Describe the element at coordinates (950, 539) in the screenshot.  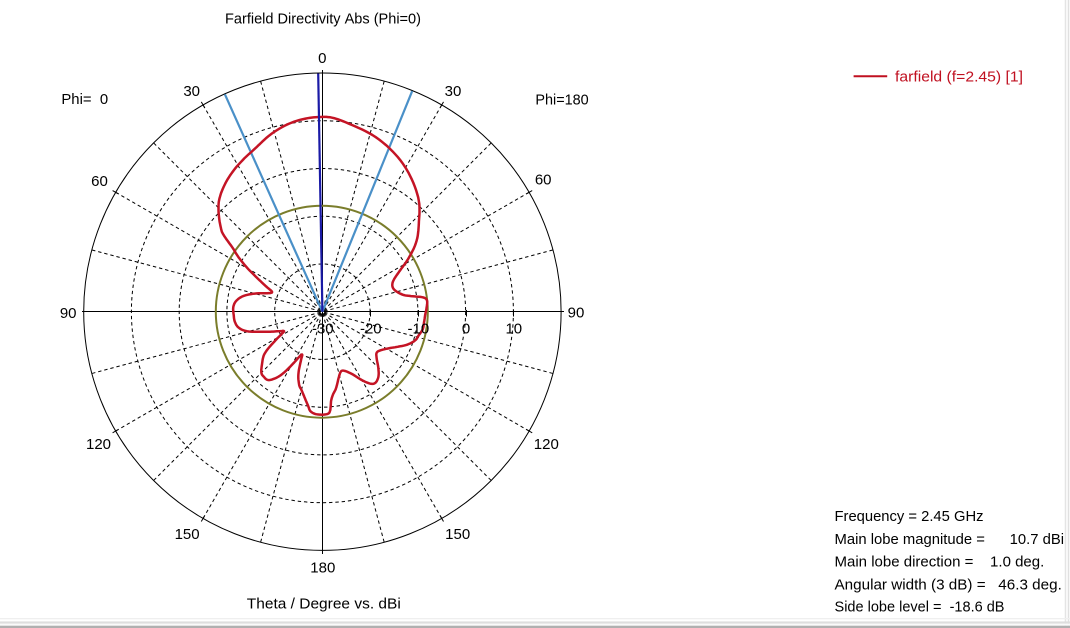
I see `svg-text:Main lobe magnitude = 10.: Main lobe magnitude = 10.7 dBi` at that location.